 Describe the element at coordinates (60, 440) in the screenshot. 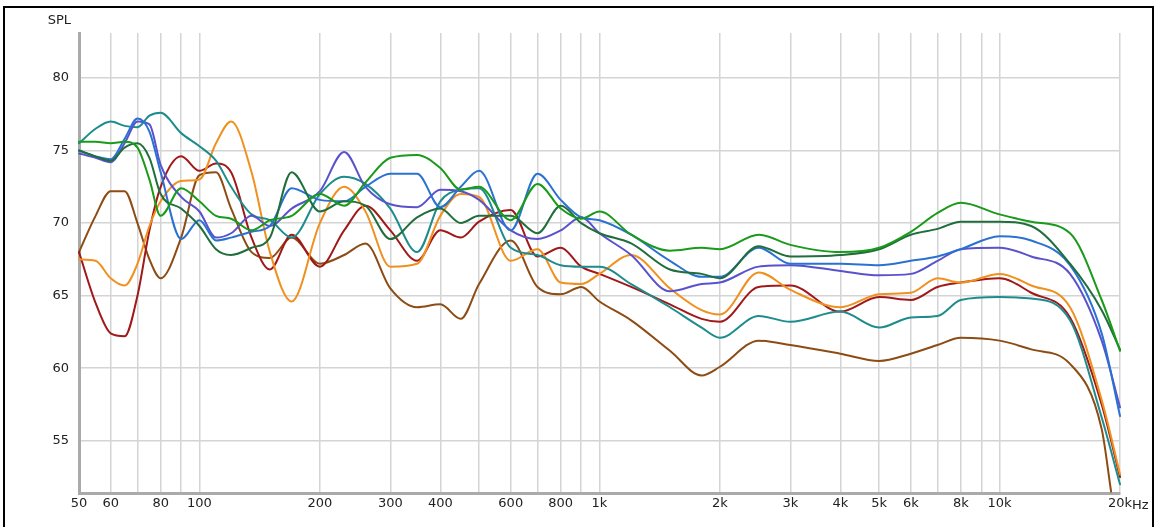

I see `y-tick-label: 55` at that location.